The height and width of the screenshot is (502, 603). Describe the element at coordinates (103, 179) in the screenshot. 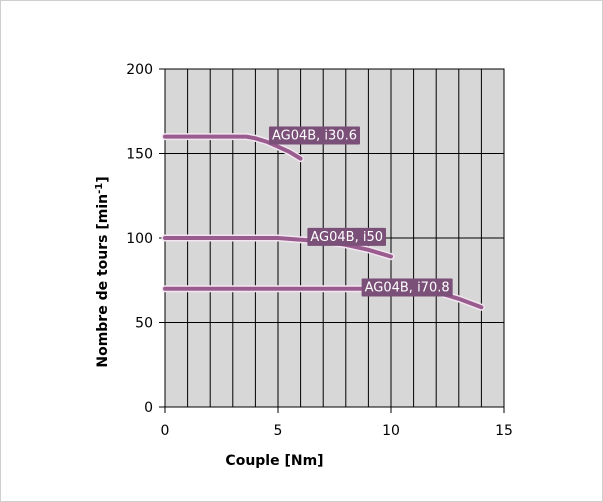

I see `y-axis-title-tail: ]` at that location.